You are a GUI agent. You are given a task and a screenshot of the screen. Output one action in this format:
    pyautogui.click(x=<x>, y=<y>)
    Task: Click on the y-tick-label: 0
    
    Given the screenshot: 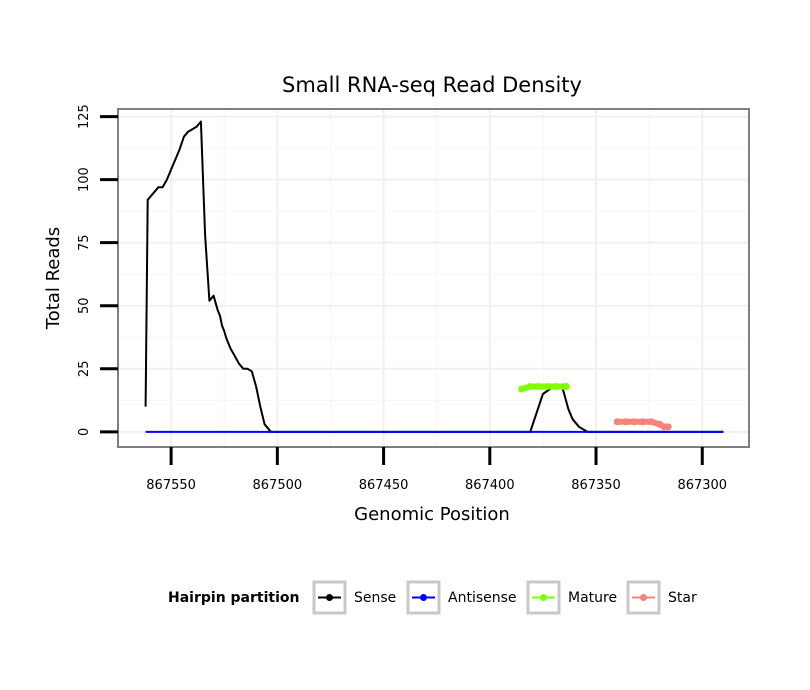 What is the action you would take?
    pyautogui.click(x=84, y=432)
    